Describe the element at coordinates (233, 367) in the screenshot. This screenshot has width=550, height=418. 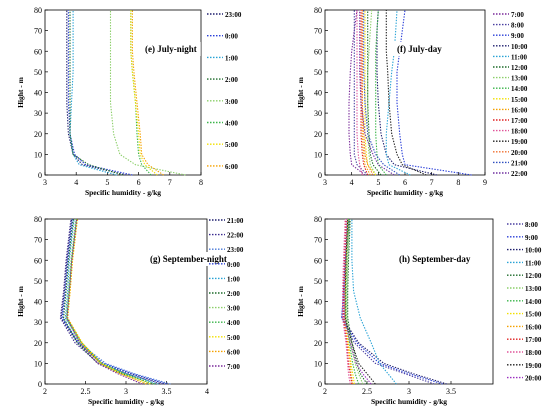
I see `legend-label: 7:00` at that location.